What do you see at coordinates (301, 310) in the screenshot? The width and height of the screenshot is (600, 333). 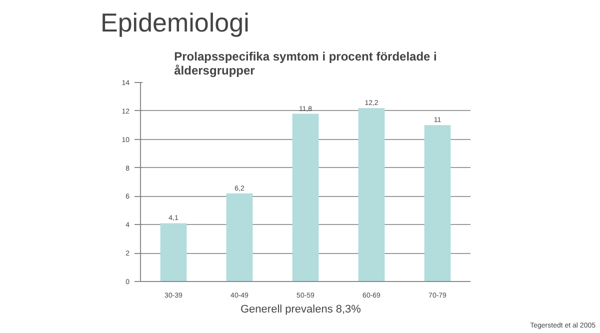 I see `text: Generell prevalens 8,3%` at bounding box center [301, 310].